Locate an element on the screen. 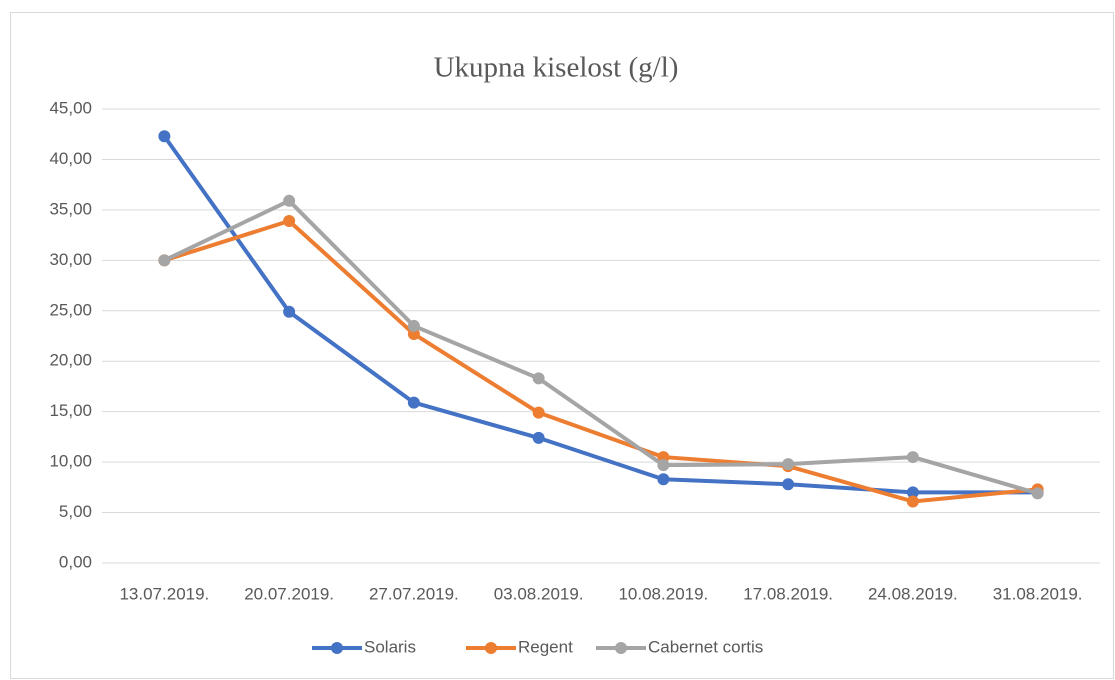 This screenshot has height=680, width=1115. chart-title: Ukupna kiselost (g/l) is located at coordinates (556, 68).